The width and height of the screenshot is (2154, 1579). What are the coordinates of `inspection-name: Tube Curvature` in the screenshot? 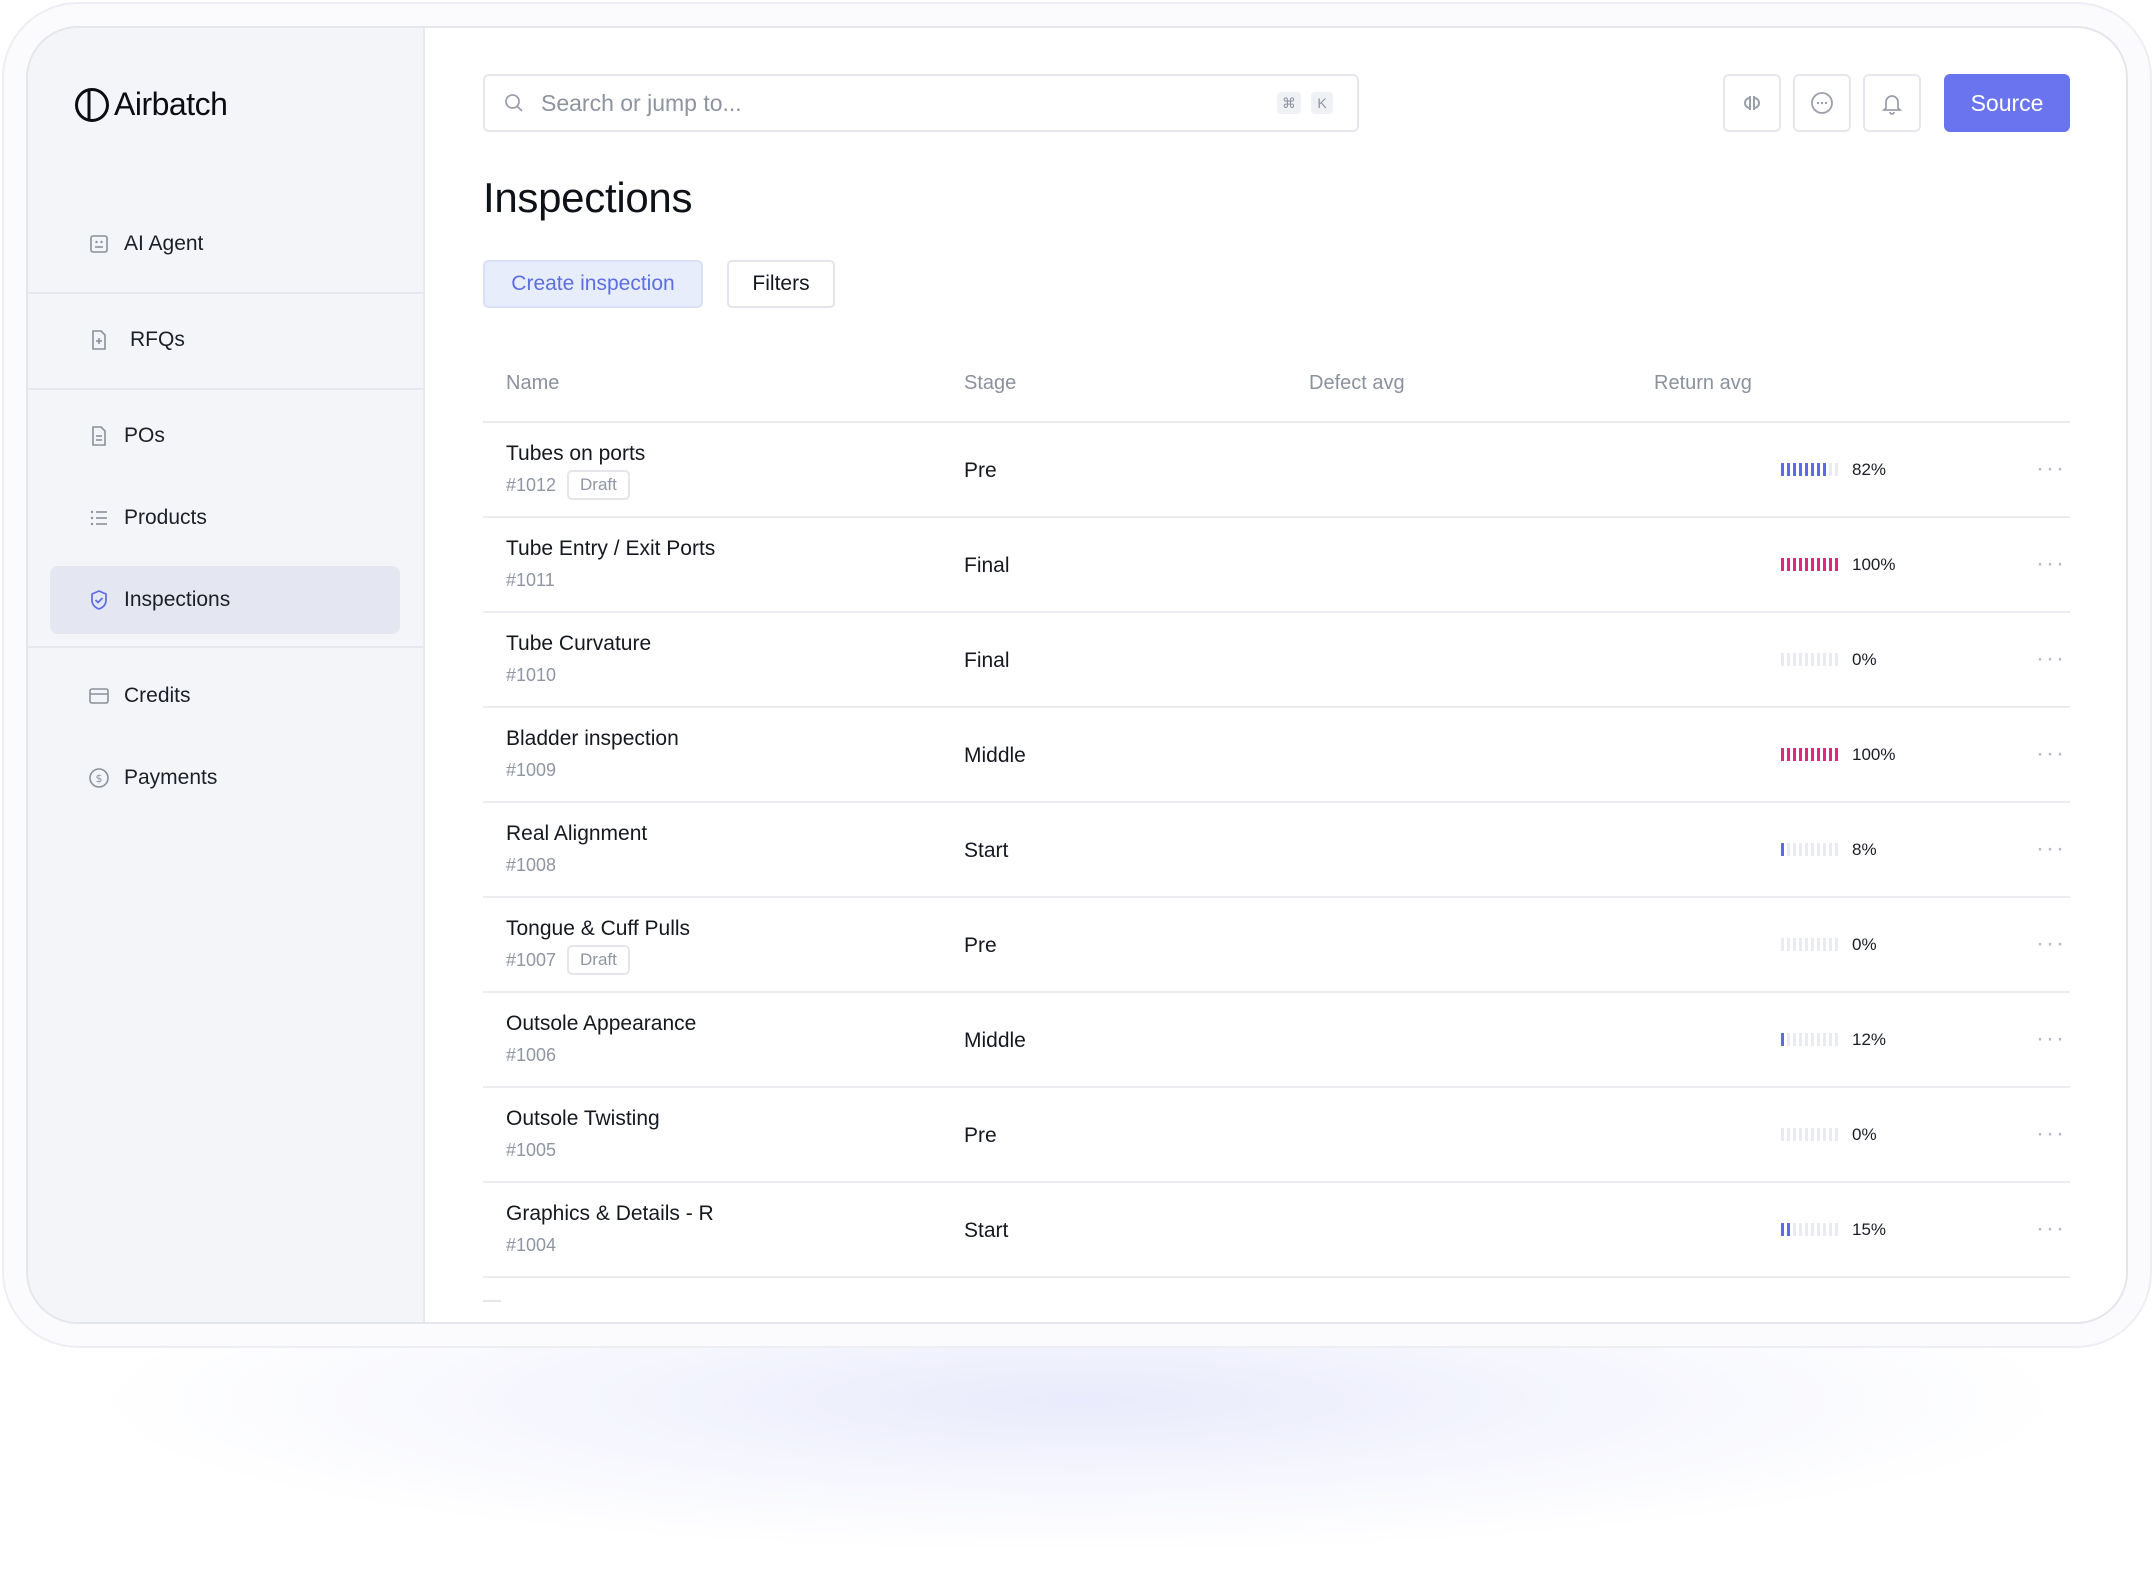 It's located at (579, 643).